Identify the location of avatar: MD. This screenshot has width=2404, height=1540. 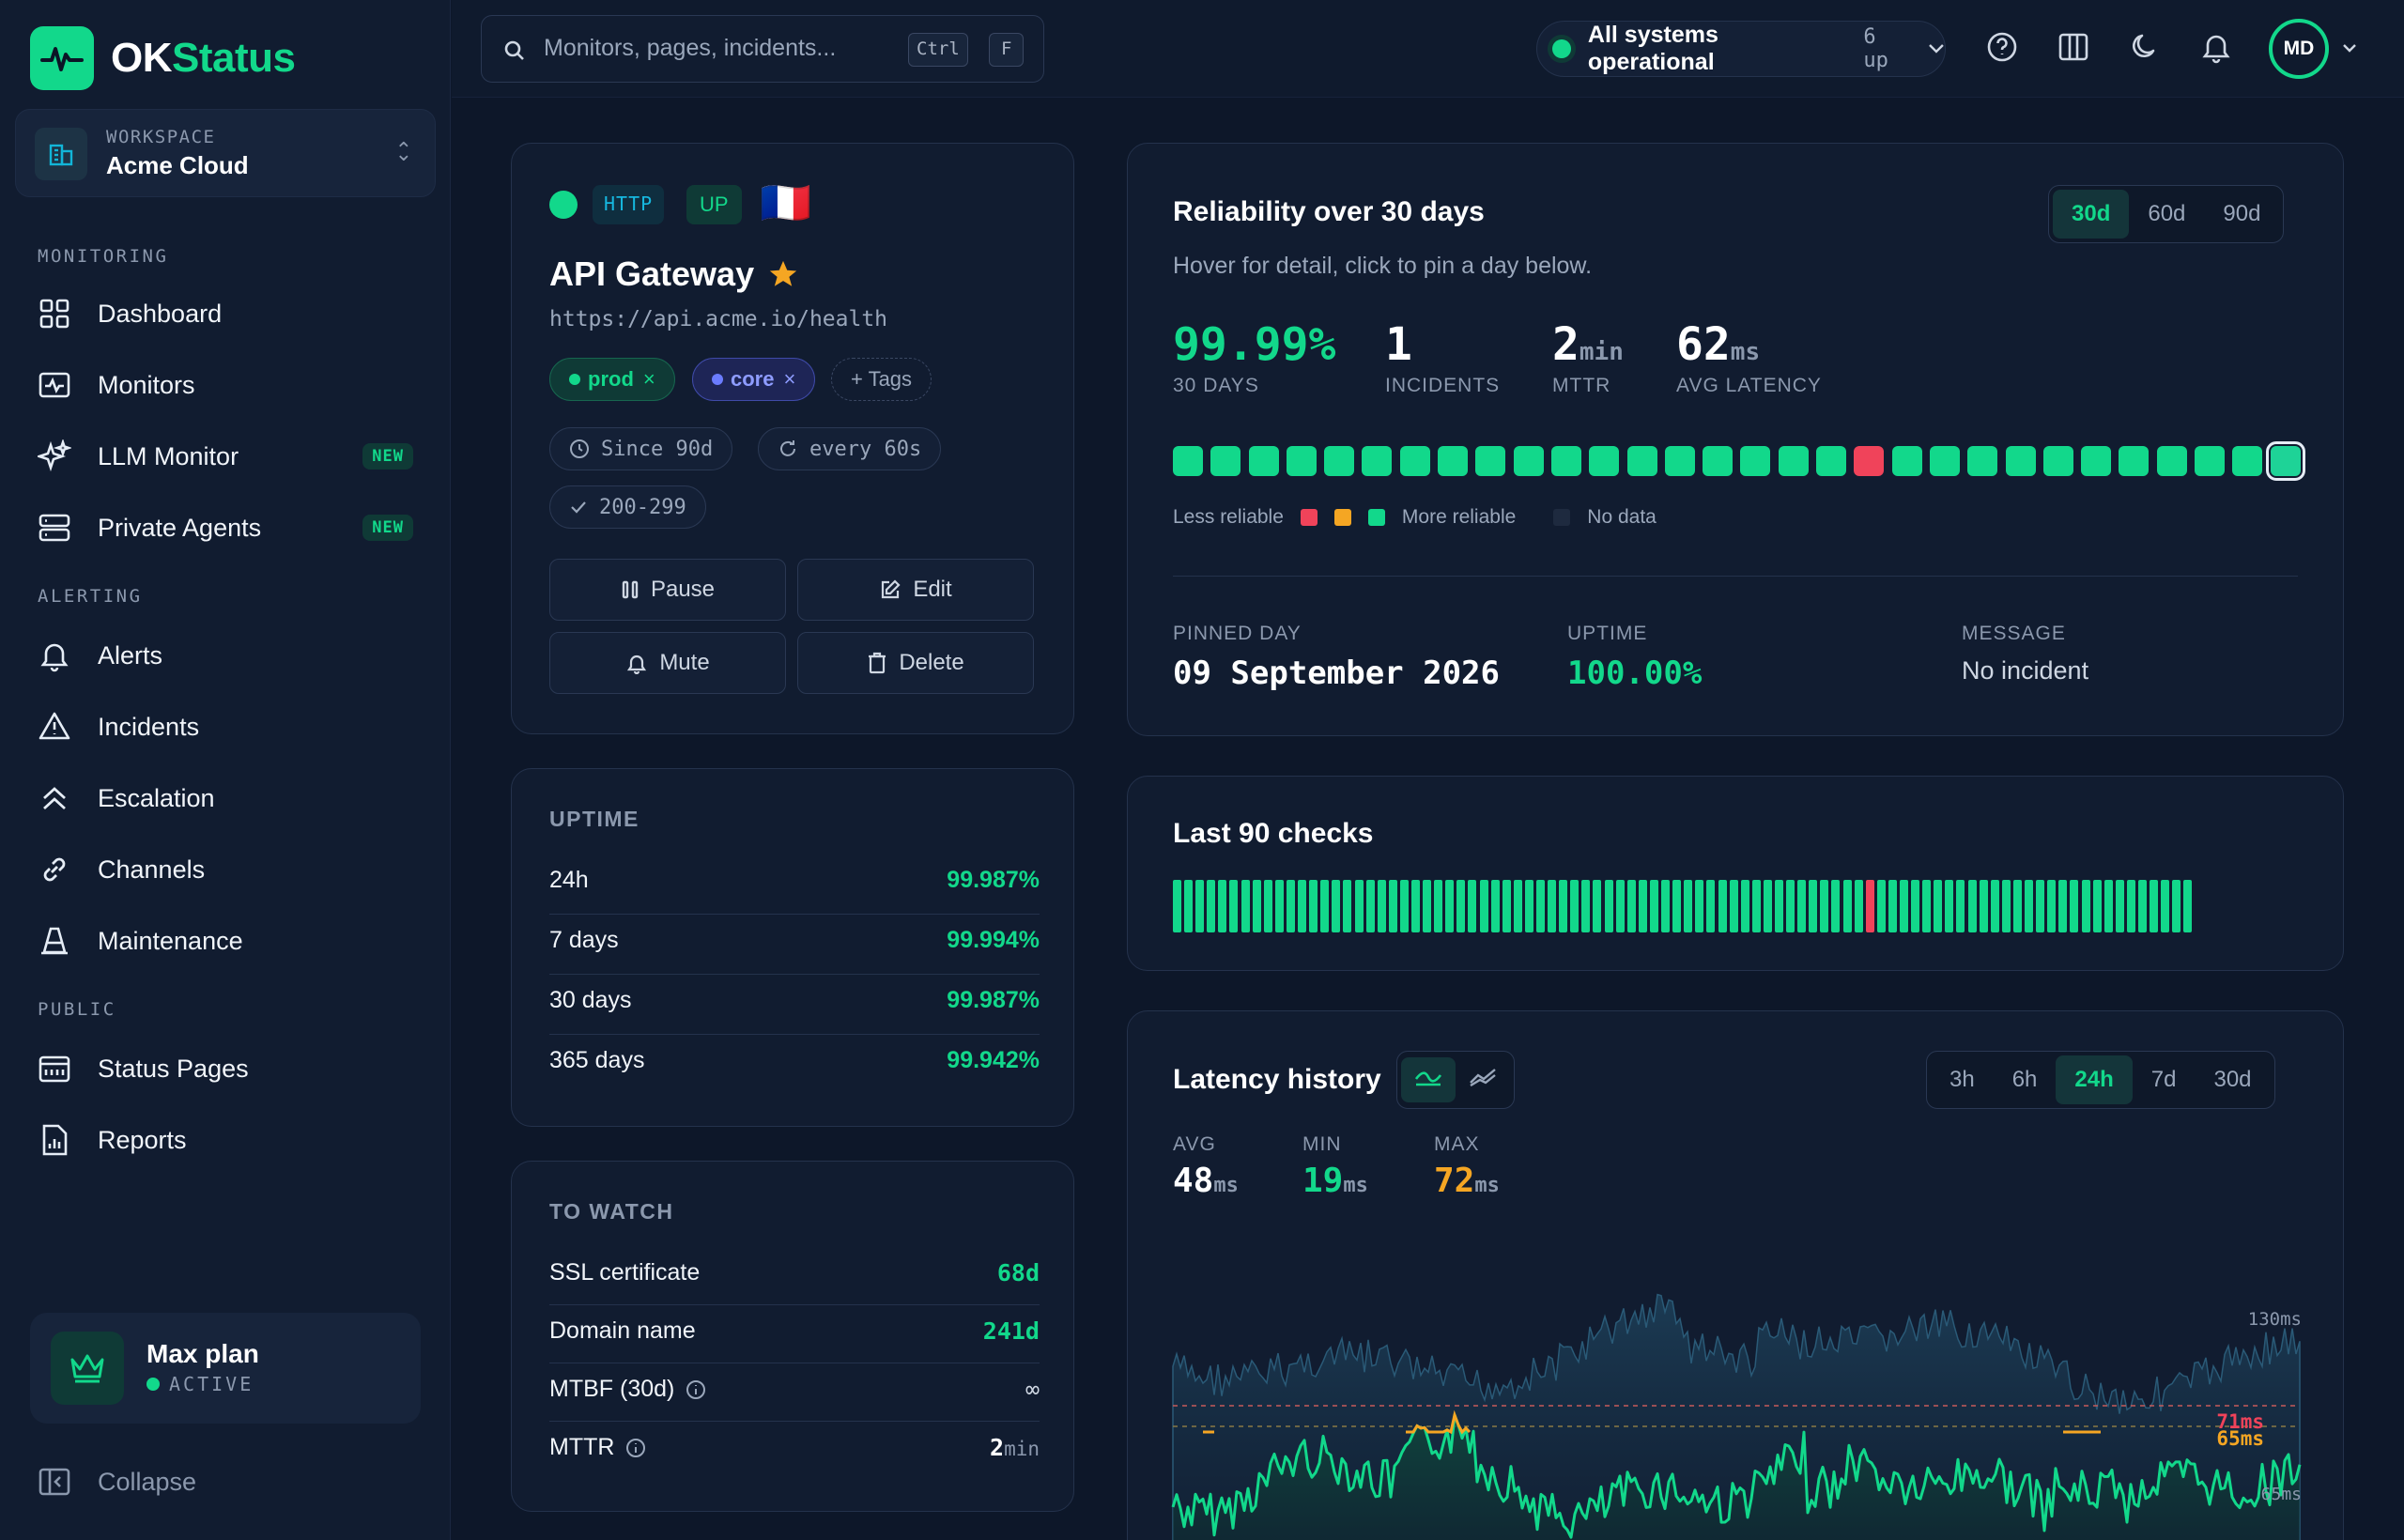
(2299, 49).